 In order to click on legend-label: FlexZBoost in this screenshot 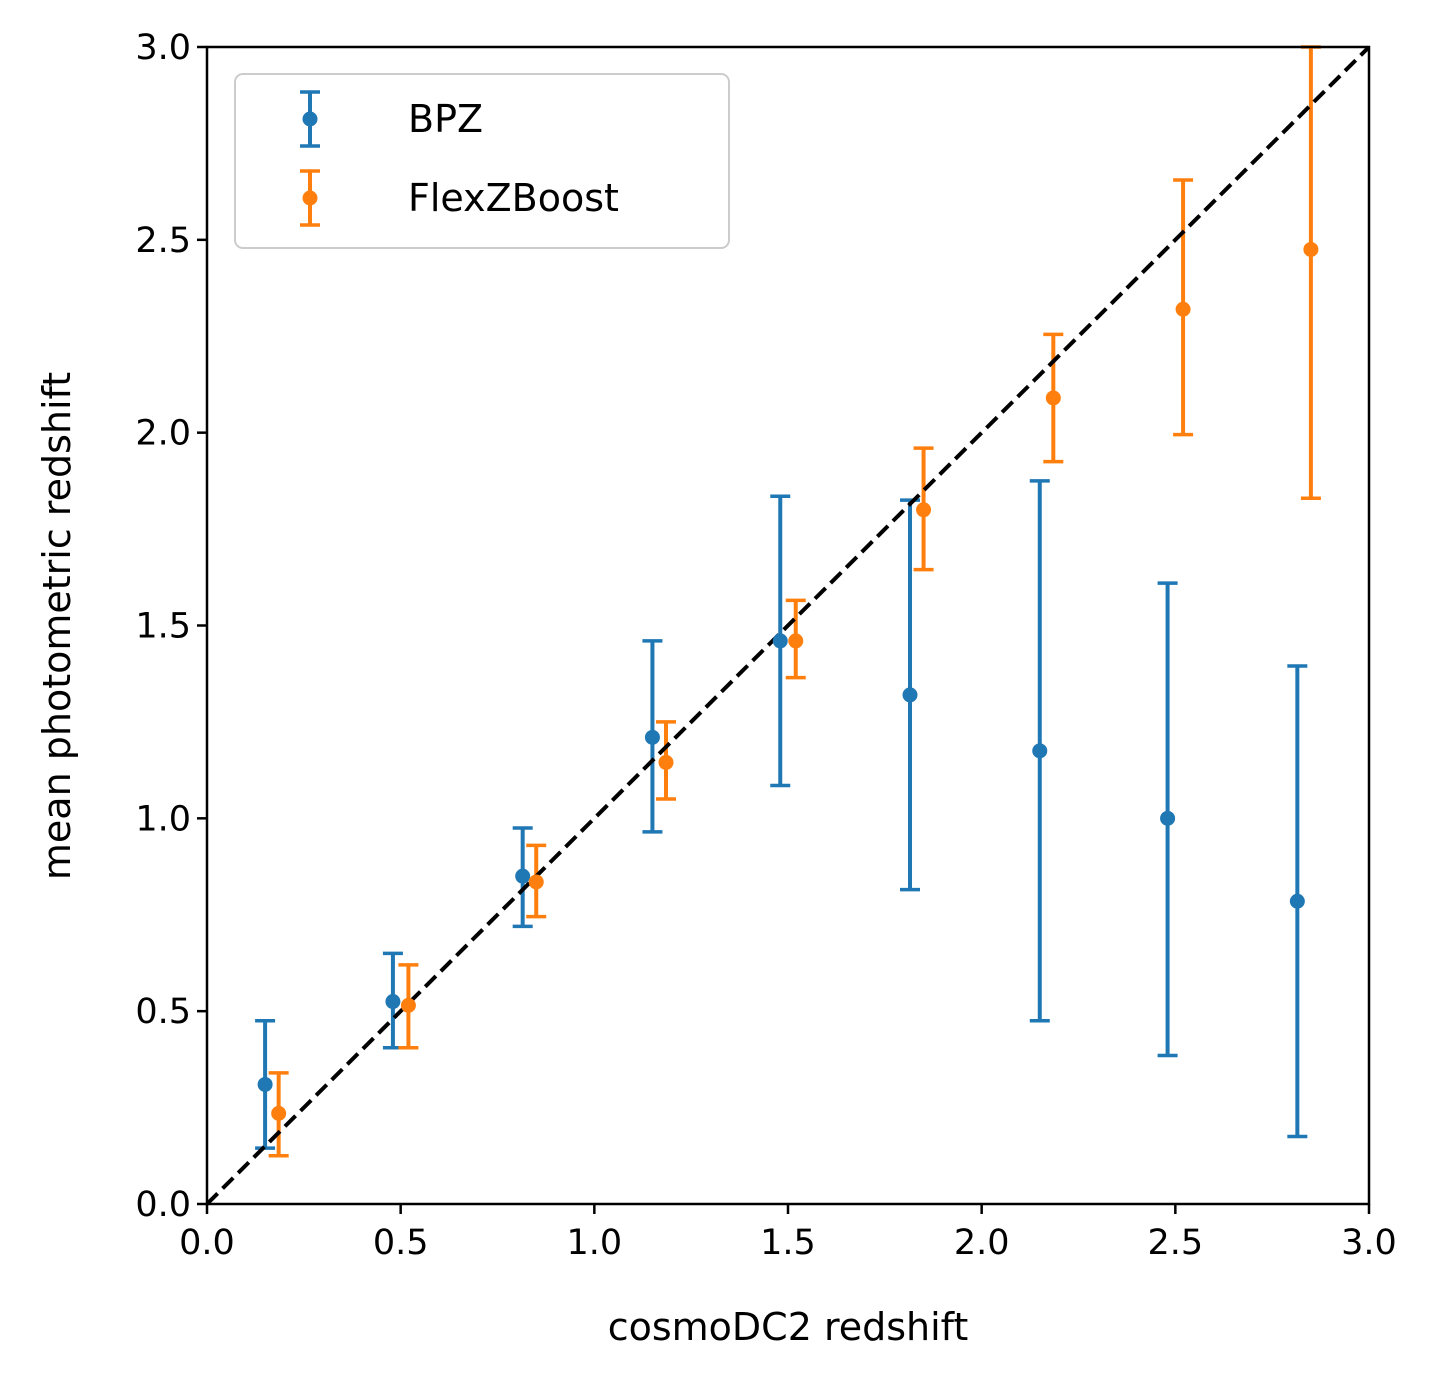, I will do `click(513, 198)`.